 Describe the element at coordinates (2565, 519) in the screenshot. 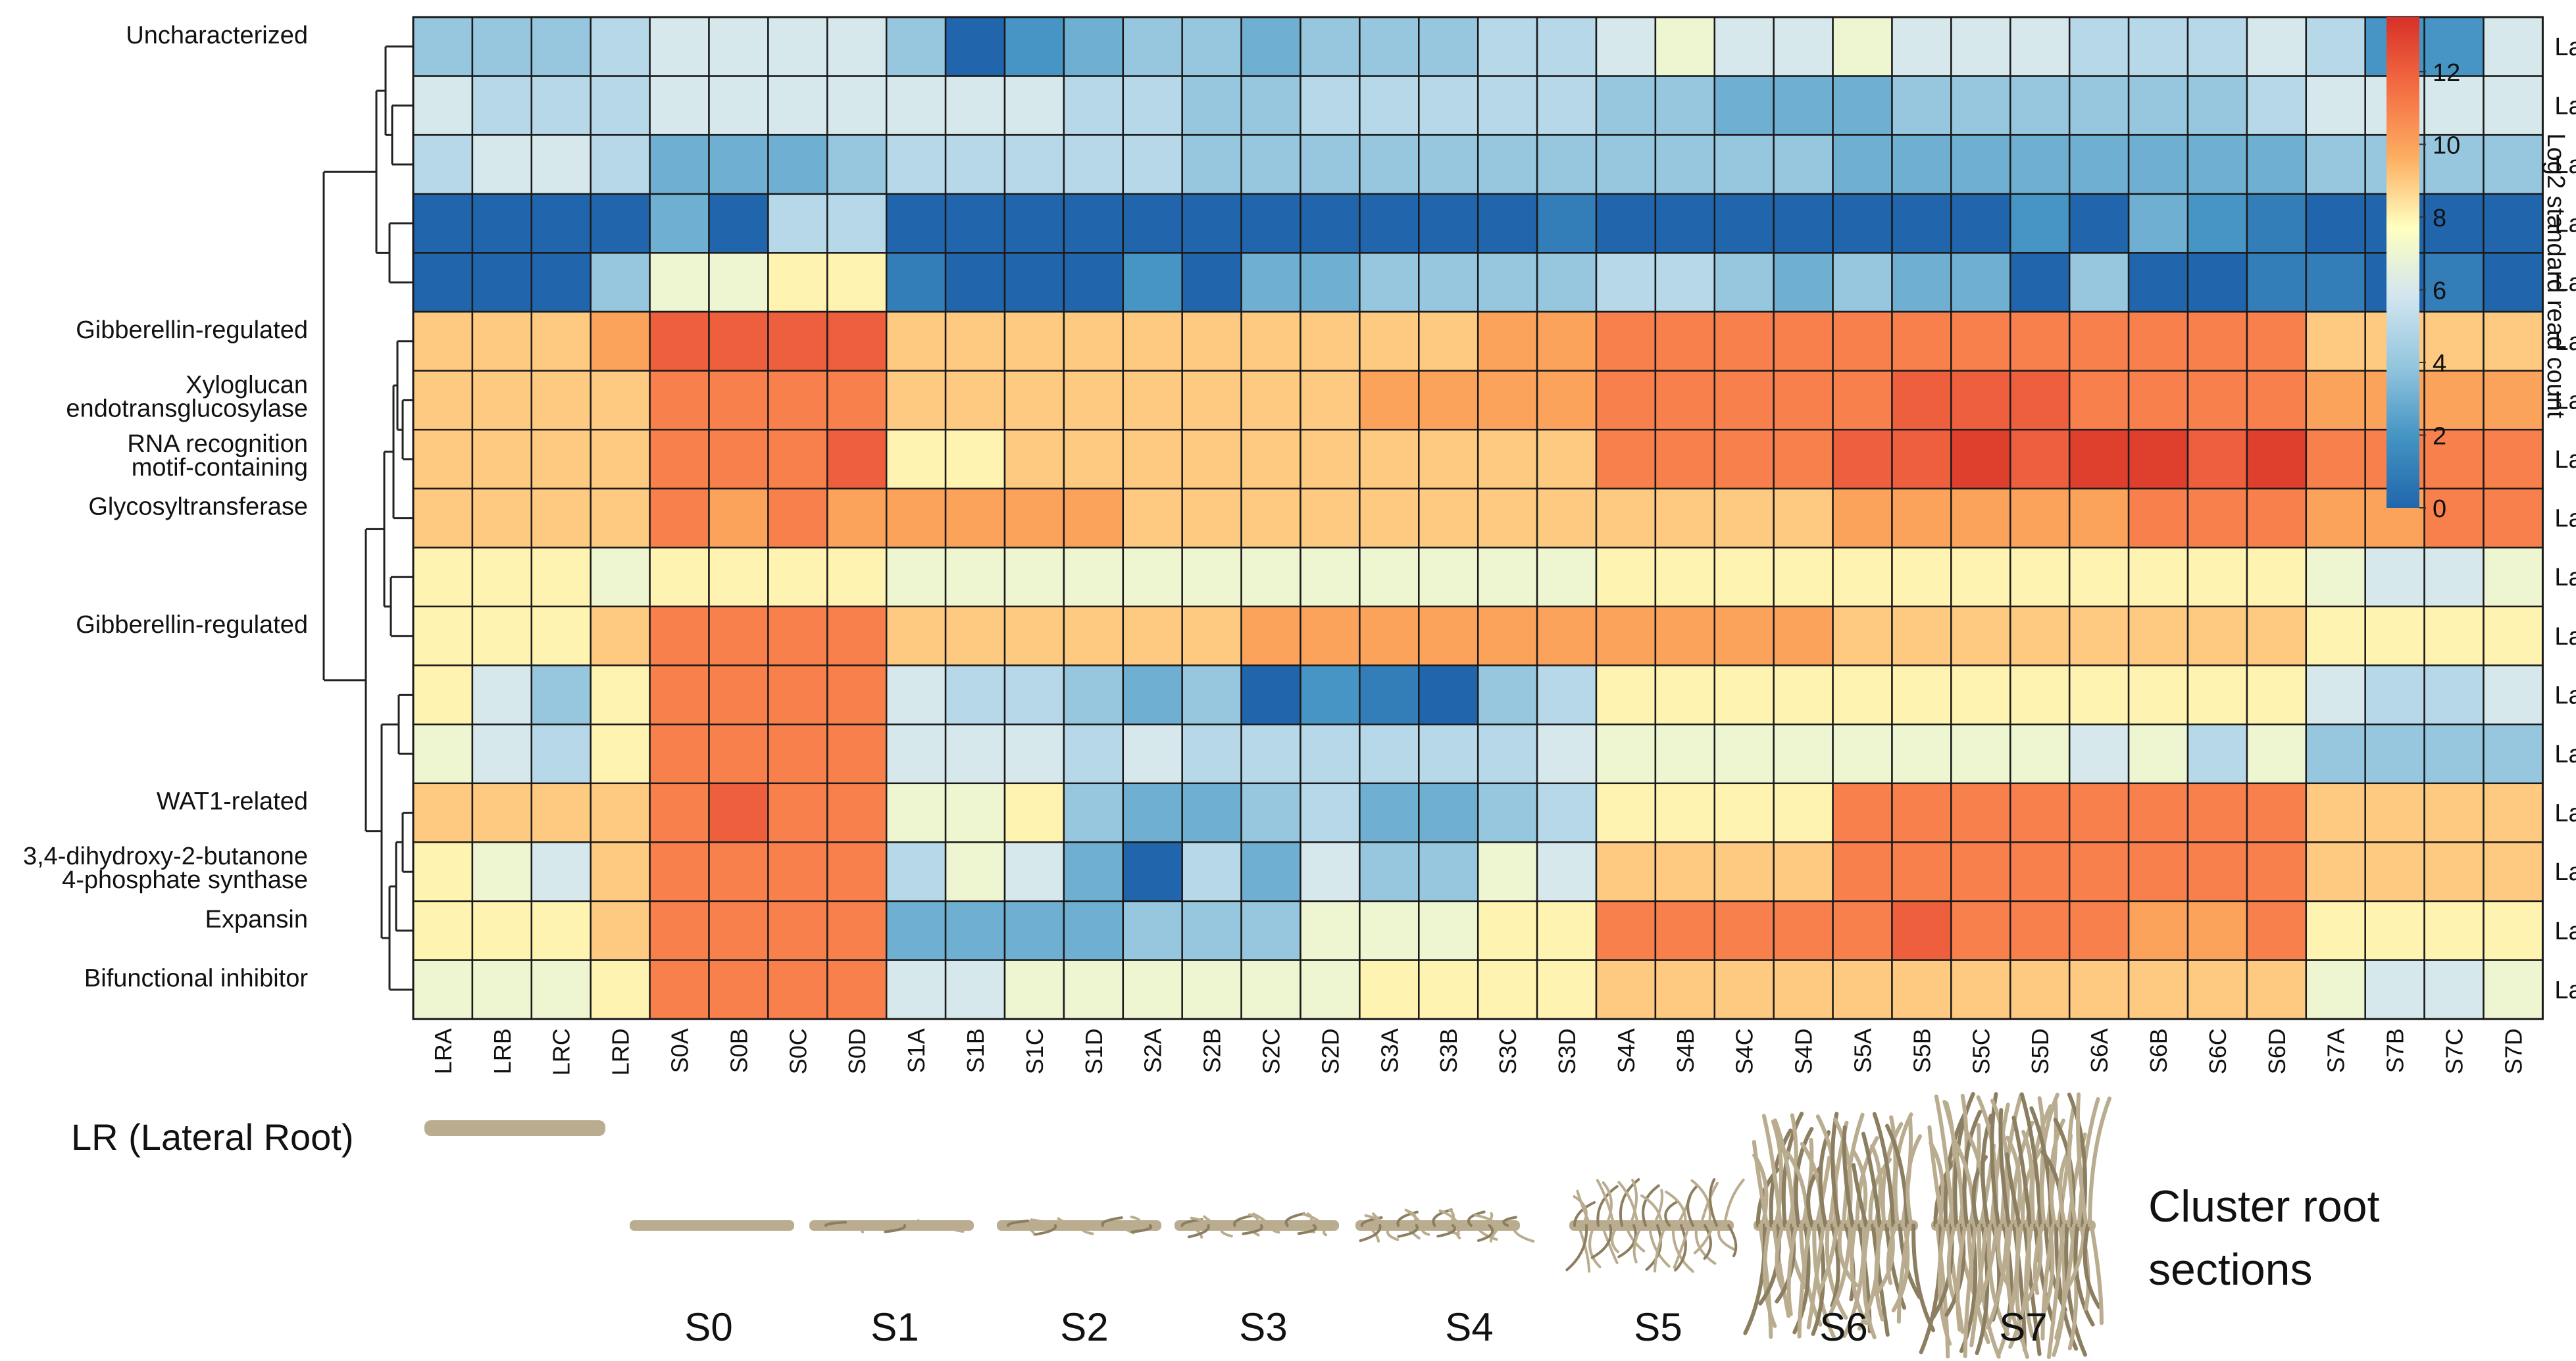

I see `row-label: Lalb_Chr17g0342451` at that location.